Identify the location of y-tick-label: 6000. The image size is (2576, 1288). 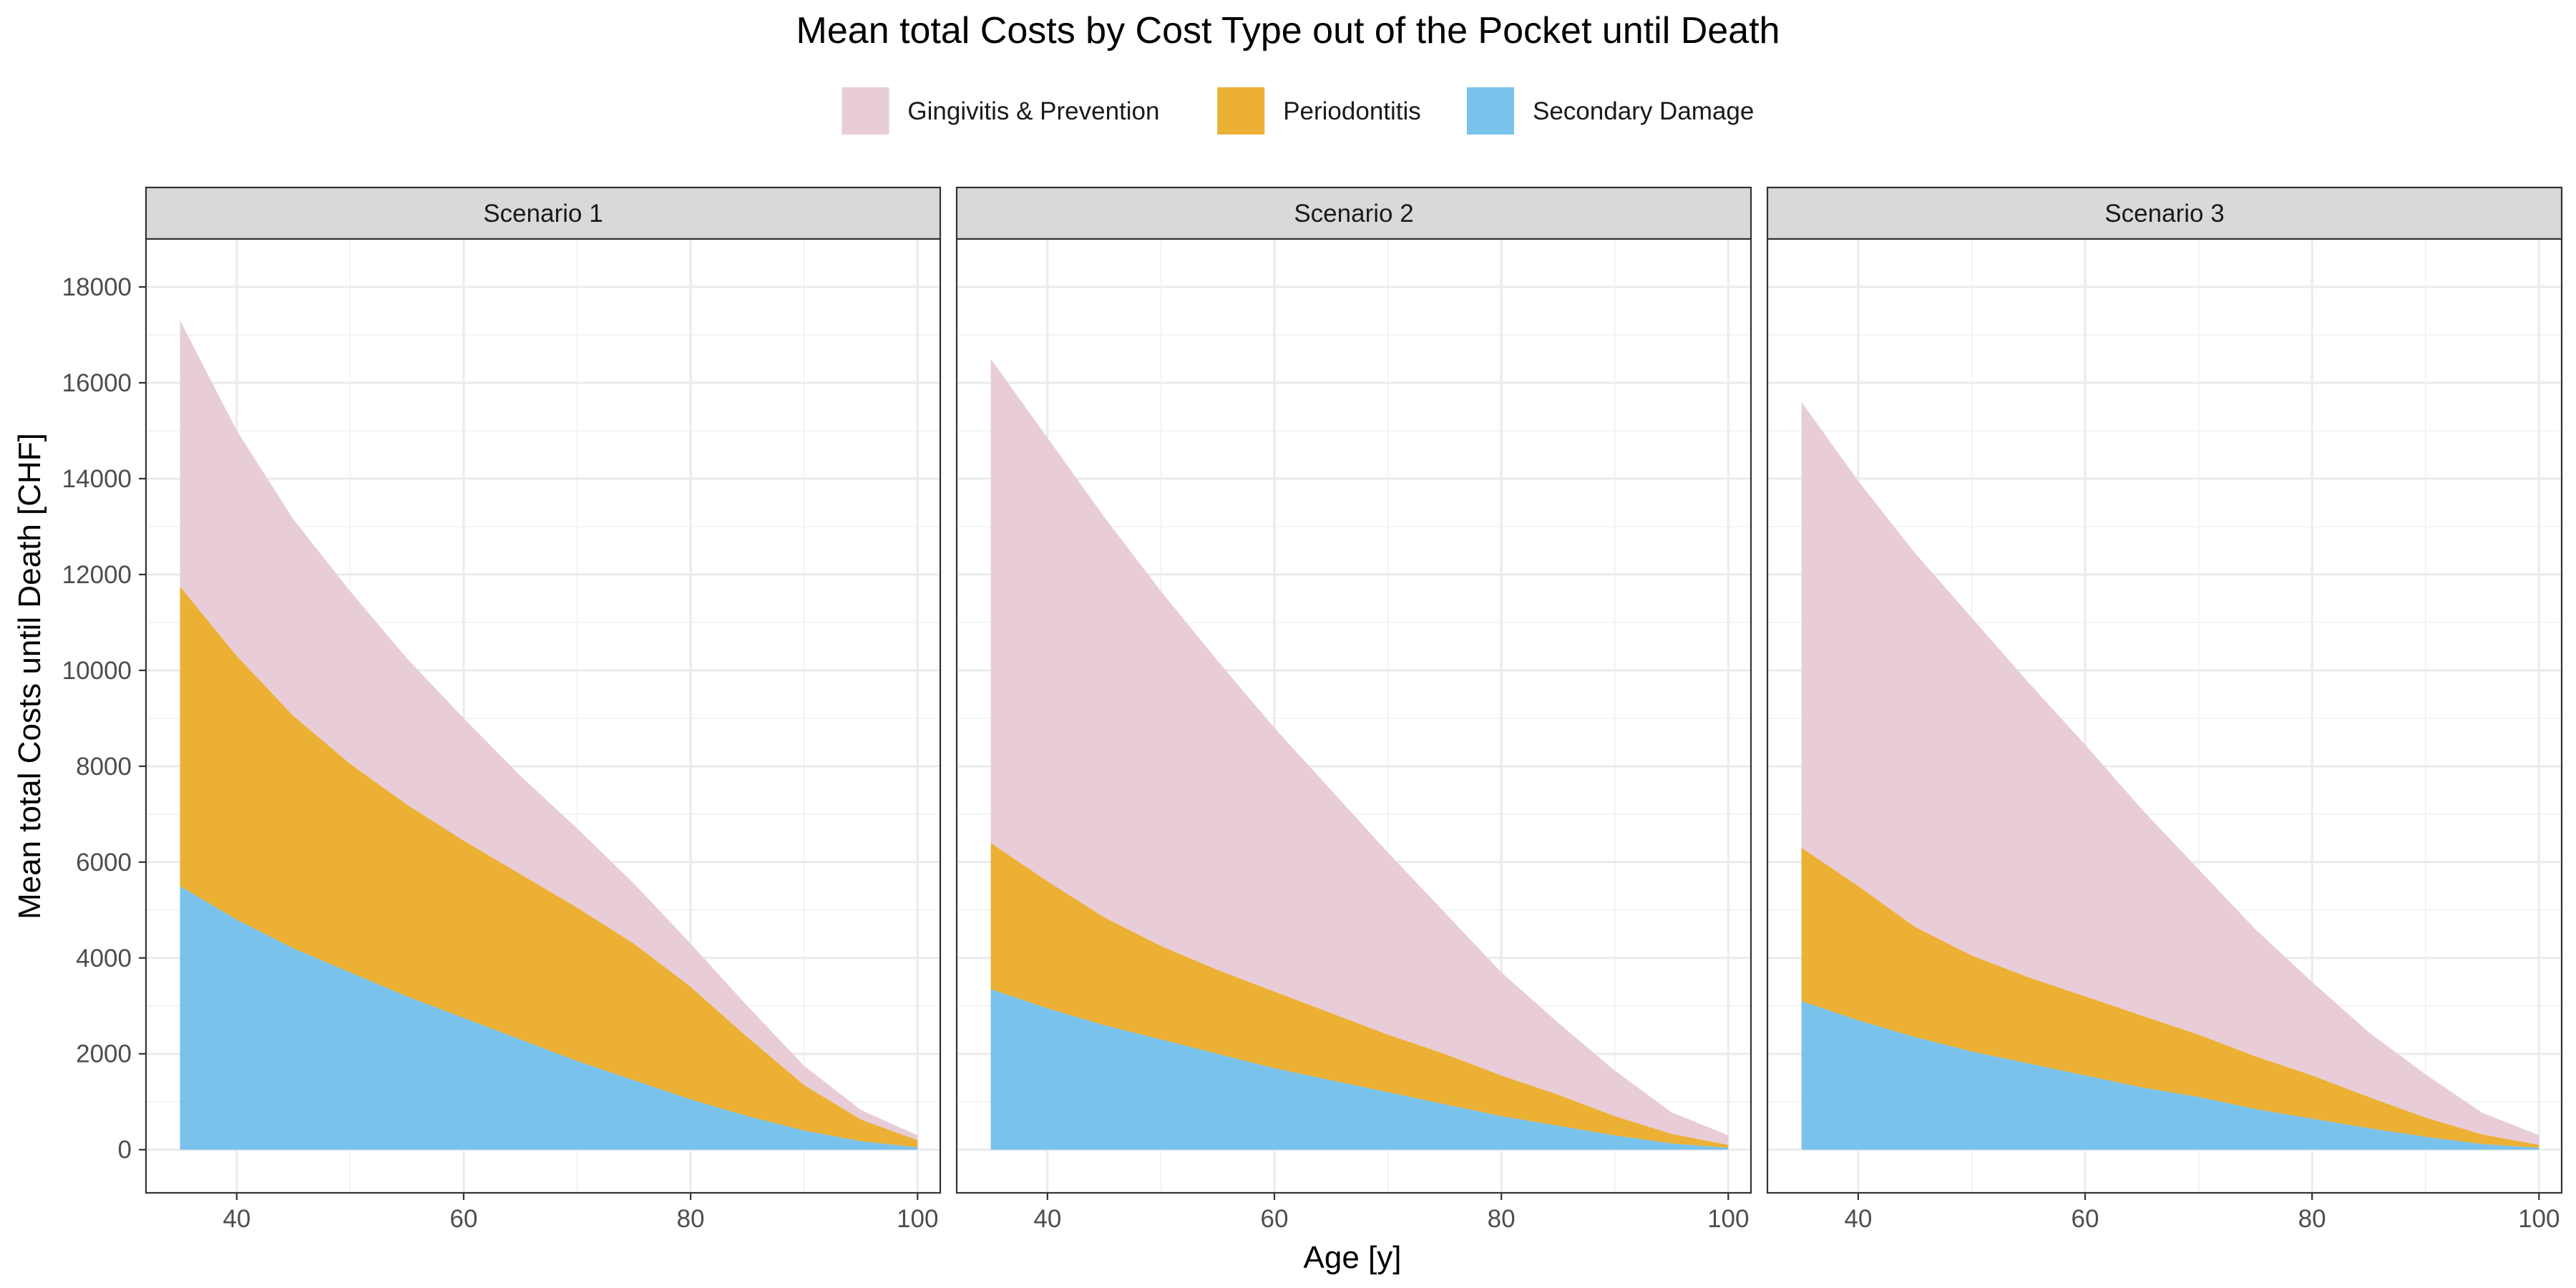
(104, 863).